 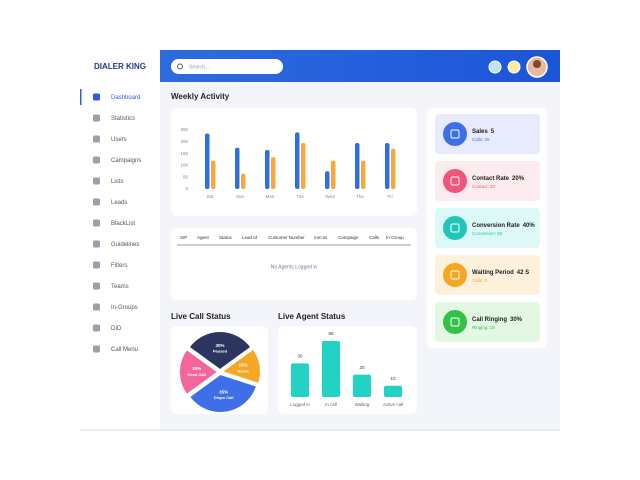 I want to click on menu-item: DID, so click(x=116, y=329).